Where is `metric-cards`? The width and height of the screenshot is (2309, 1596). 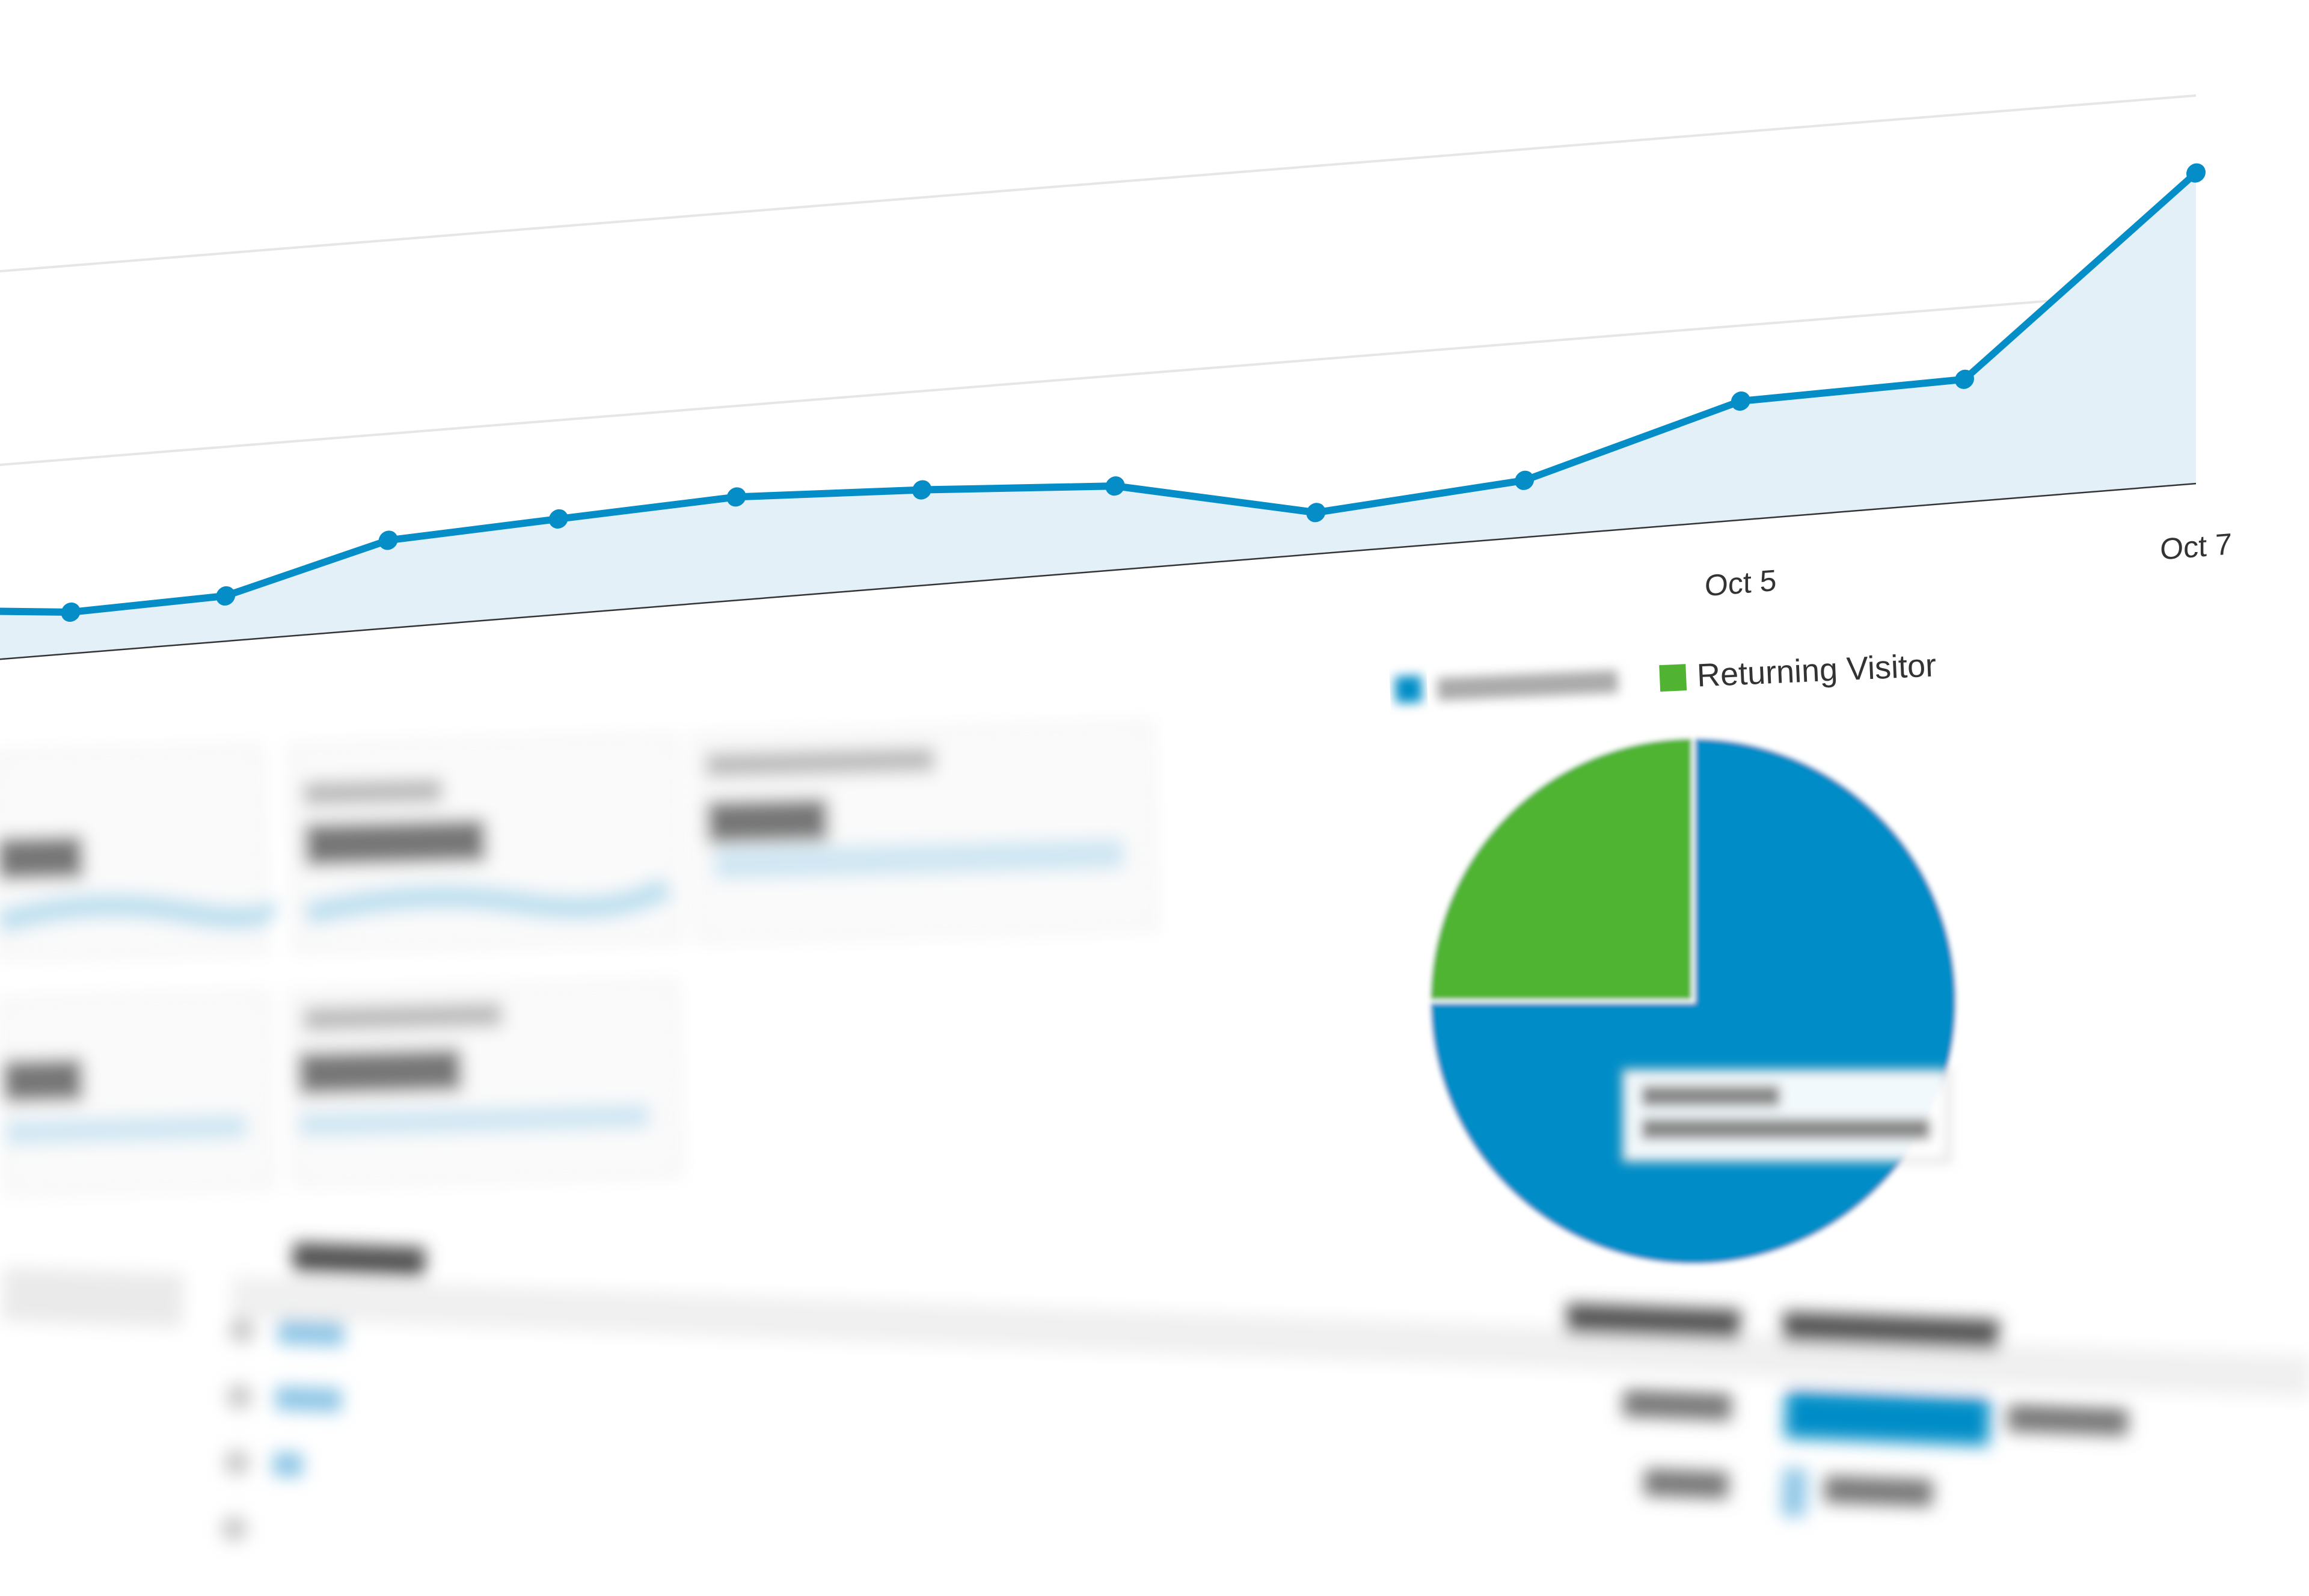 metric-cards is located at coordinates (579, 958).